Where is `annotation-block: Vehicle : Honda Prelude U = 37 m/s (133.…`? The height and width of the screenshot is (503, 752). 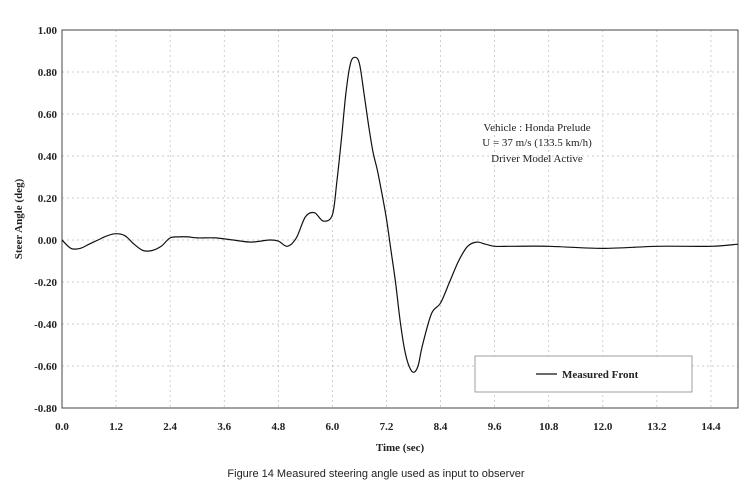 annotation-block: Vehicle : Honda Prelude U = 37 m/s (133.… is located at coordinates (537, 143).